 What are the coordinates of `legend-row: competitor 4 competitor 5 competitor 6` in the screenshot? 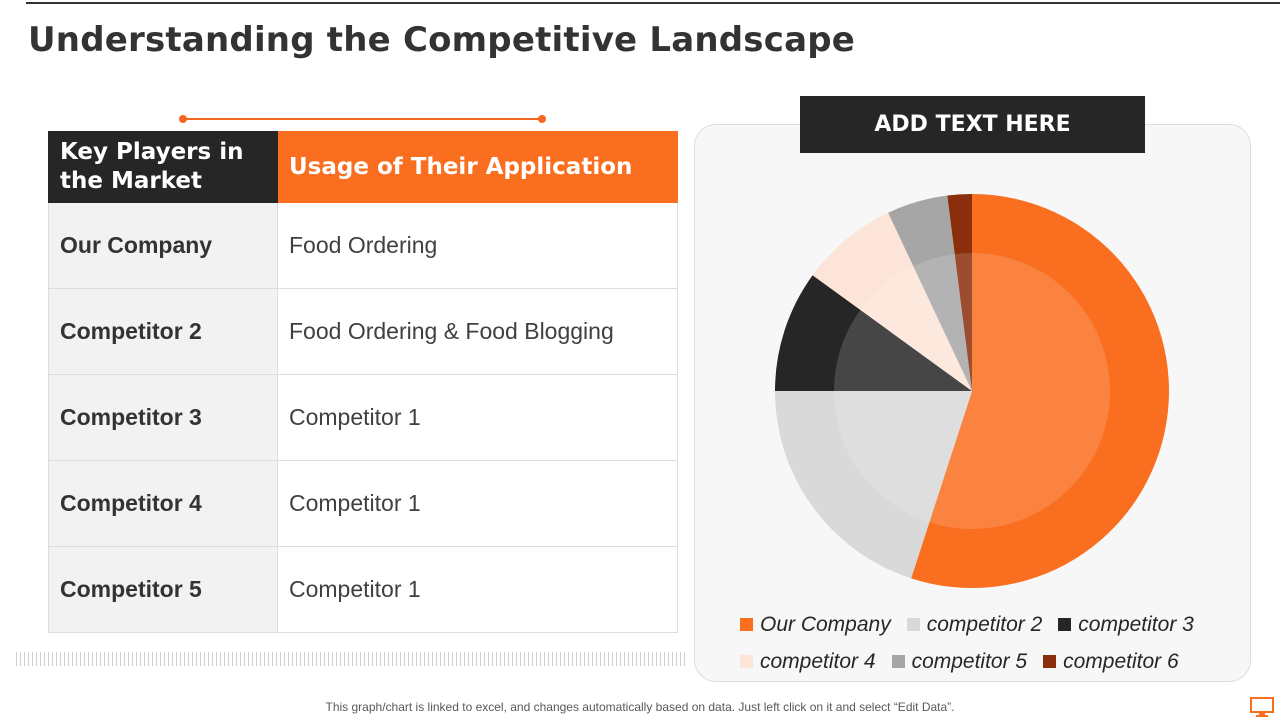 It's located at (980, 661).